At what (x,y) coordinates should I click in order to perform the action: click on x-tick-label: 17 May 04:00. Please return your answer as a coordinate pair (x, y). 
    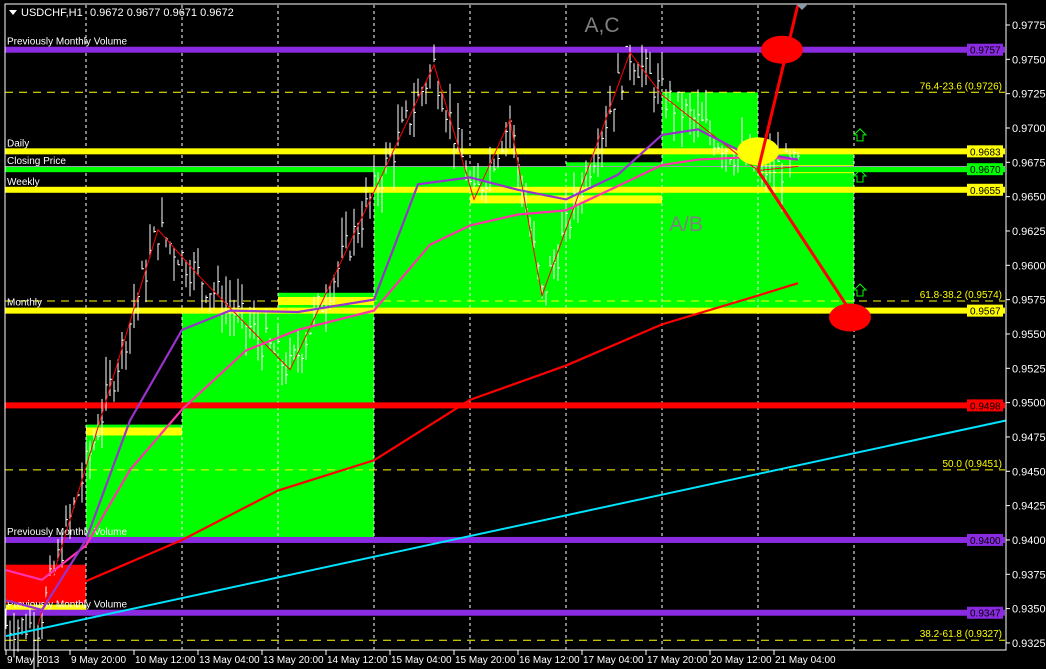
    Looking at the image, I should click on (613, 660).